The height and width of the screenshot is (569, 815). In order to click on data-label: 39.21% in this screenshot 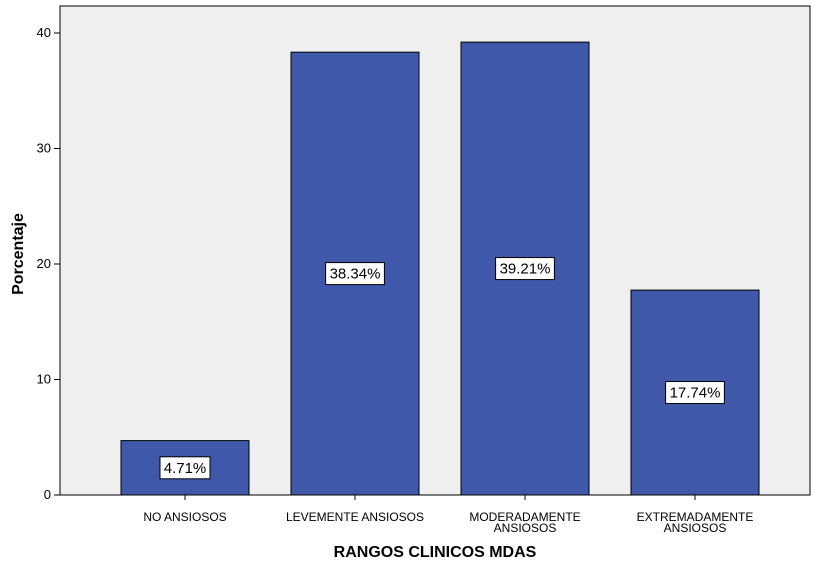, I will do `click(525, 269)`.